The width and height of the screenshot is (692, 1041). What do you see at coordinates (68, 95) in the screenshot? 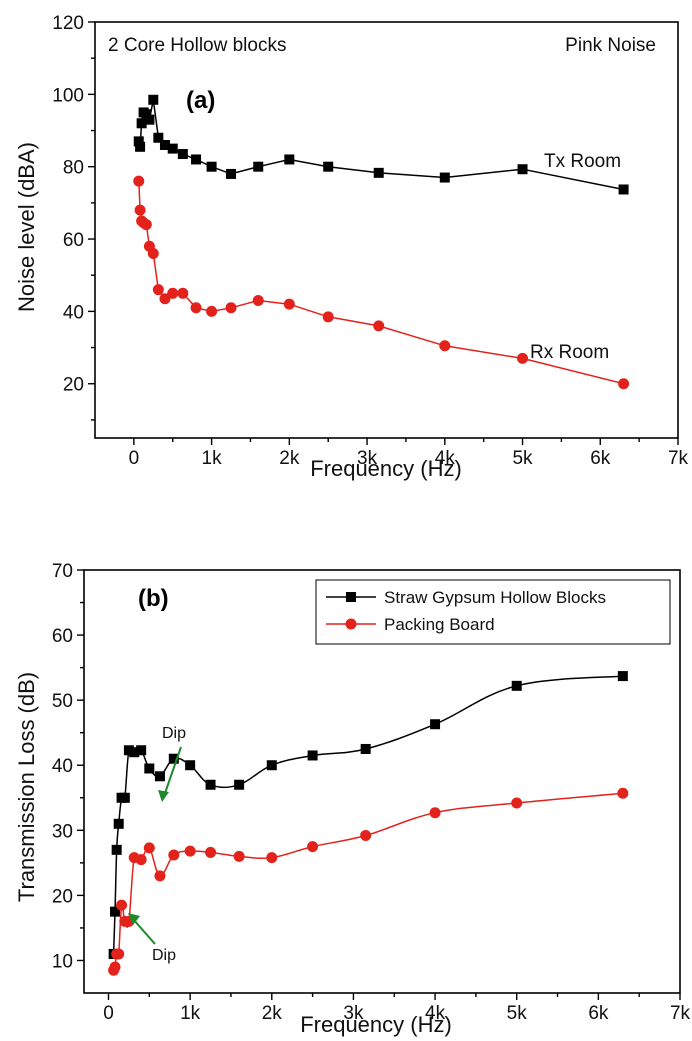
I see `y-tick-label: 100` at bounding box center [68, 95].